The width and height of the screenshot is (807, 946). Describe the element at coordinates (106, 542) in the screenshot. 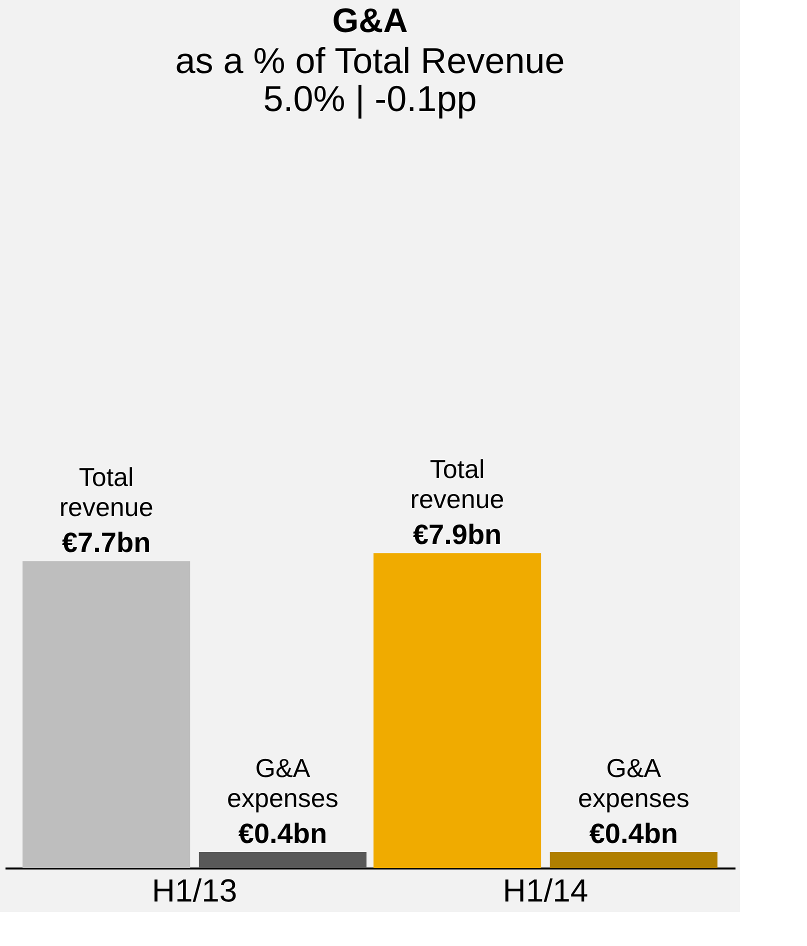

I see `data-label: €7.7bn` at that location.